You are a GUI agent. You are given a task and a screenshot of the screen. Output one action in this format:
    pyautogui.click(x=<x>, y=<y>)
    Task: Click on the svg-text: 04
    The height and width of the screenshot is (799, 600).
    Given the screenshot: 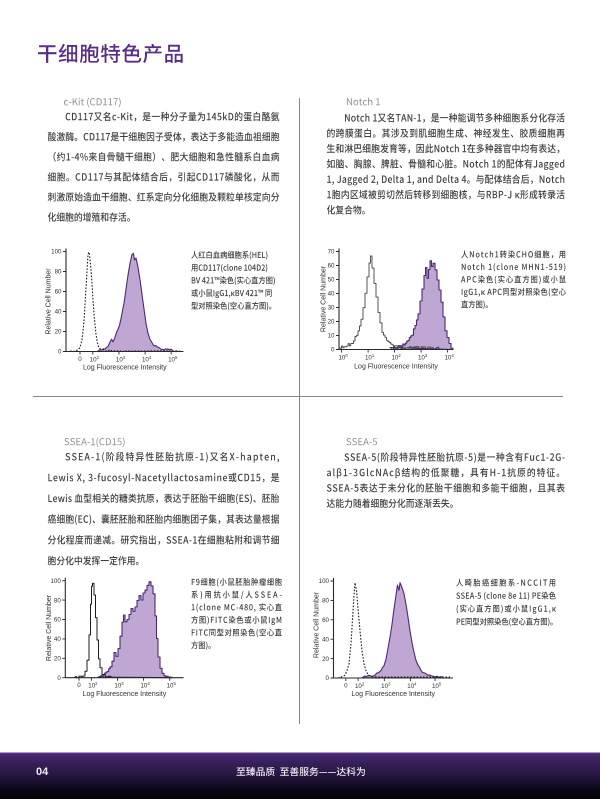 What is the action you would take?
    pyautogui.click(x=42, y=772)
    